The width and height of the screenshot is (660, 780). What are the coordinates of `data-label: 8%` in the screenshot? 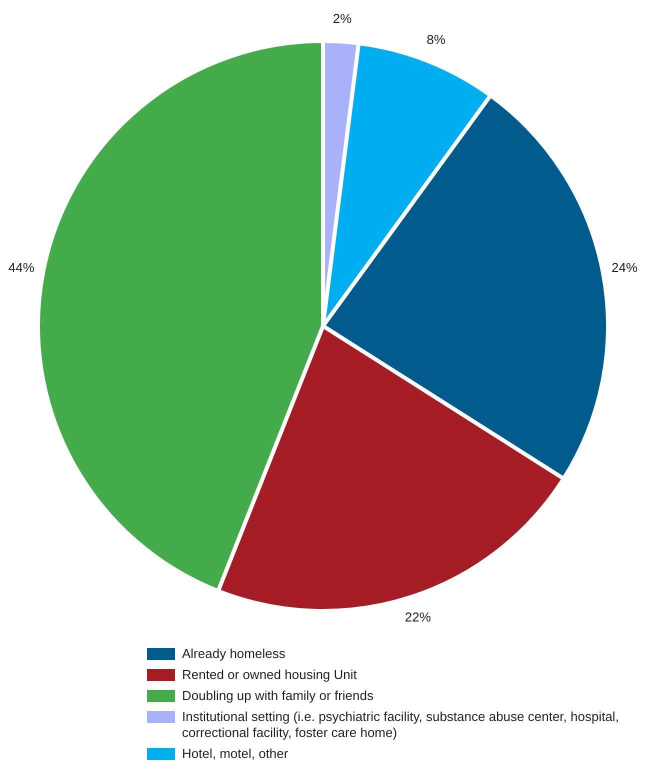 It's located at (436, 40).